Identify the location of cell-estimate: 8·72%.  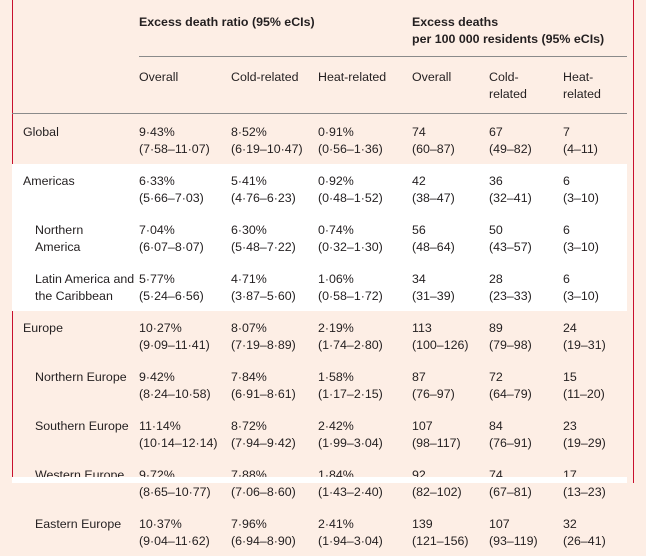
(274, 426).